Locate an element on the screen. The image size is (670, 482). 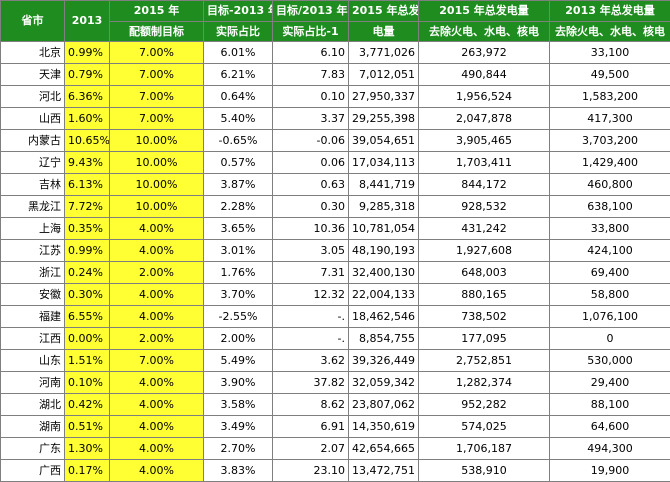
cell-total-2015: 18,462,546 is located at coordinates (384, 317).